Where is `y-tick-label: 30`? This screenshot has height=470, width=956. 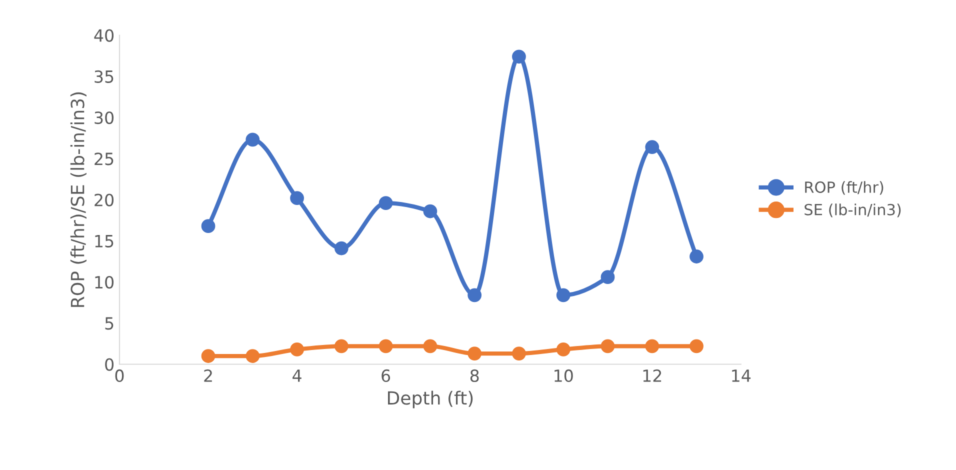
y-tick-label: 30 is located at coordinates (104, 117).